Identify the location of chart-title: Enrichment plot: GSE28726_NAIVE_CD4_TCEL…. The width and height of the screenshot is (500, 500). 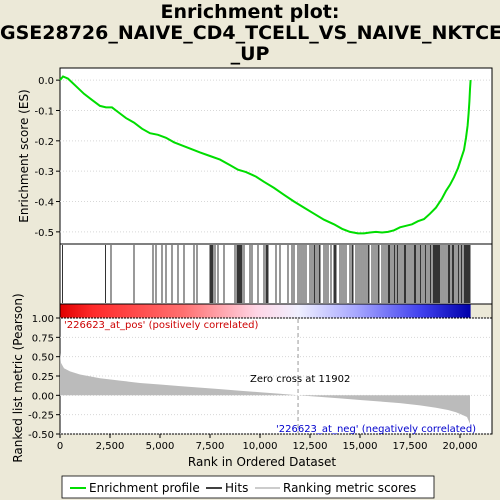
(250, 33).